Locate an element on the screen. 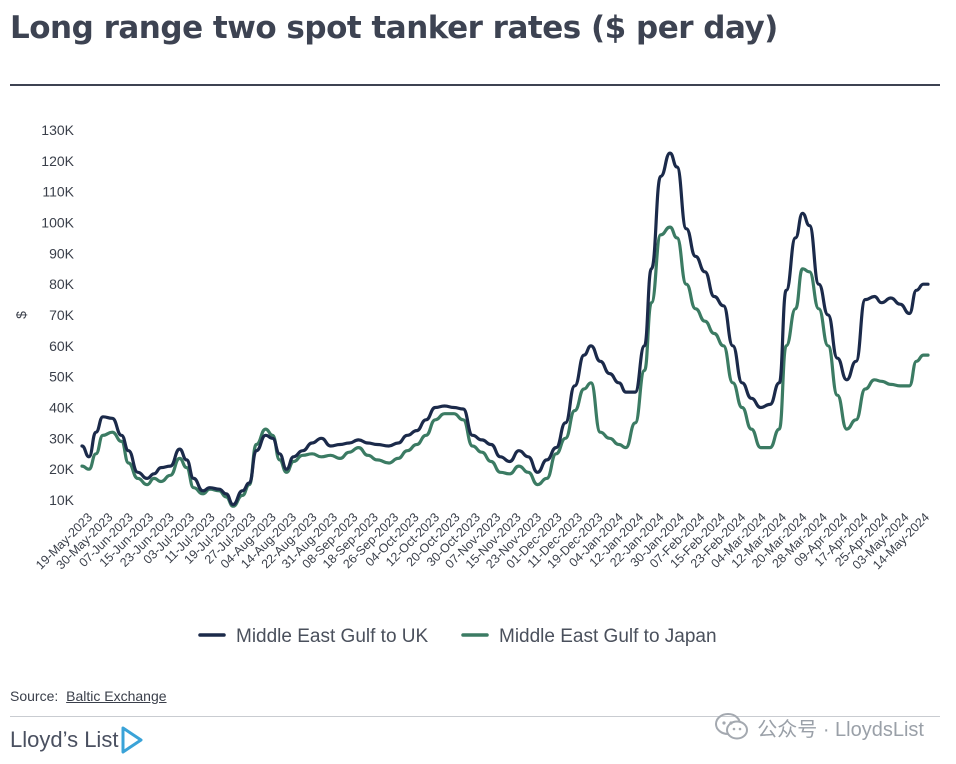 The image size is (956, 764). source-label: Source: is located at coordinates (34, 696).